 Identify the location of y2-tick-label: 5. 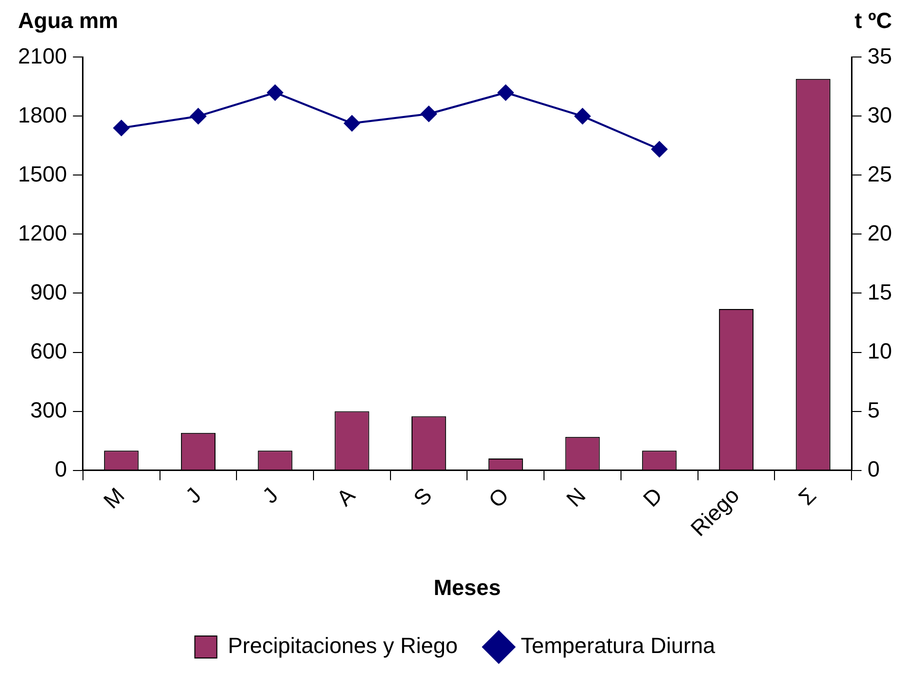
(874, 409).